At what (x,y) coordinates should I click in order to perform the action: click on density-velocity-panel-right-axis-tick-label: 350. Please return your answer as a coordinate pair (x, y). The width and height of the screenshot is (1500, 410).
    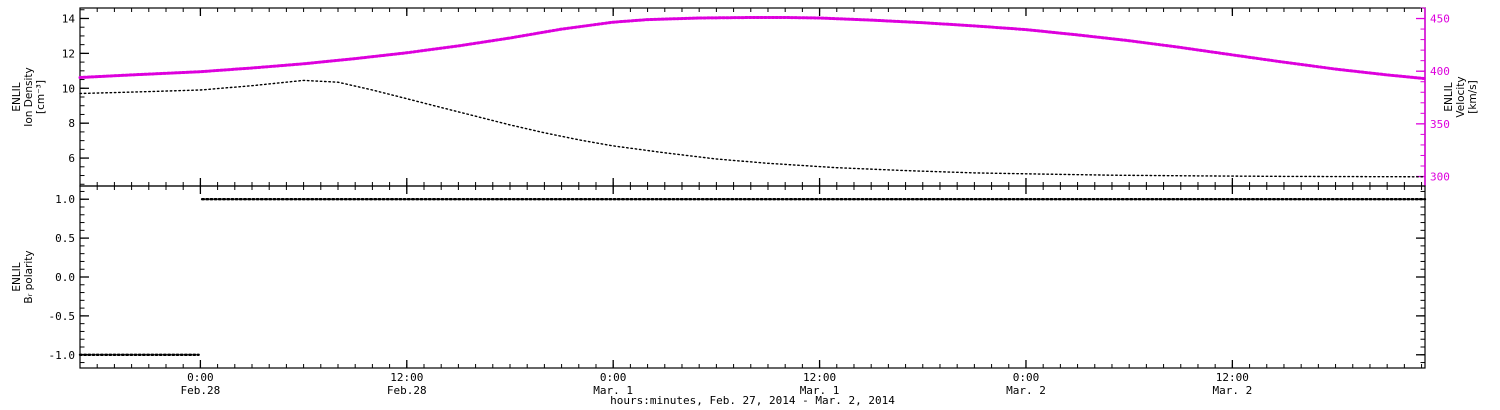
    Looking at the image, I should click on (1440, 124).